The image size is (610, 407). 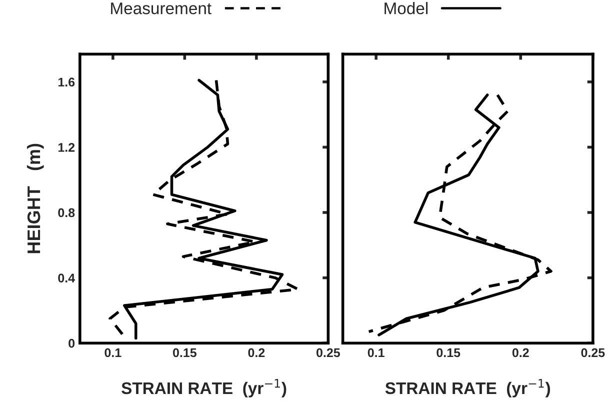 I want to click on legend-label: Measurement, so click(x=161, y=8).